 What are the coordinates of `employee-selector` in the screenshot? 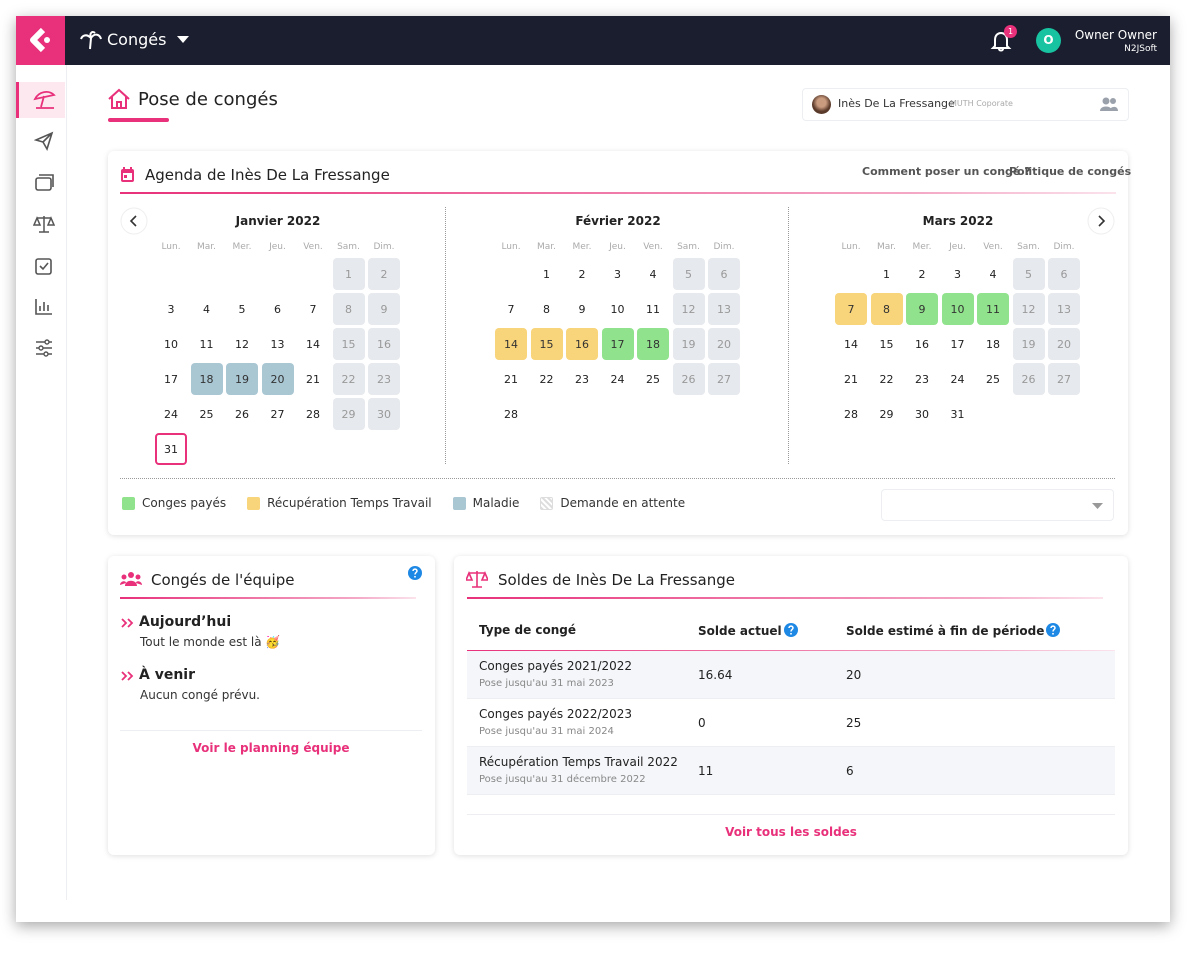 It's located at (965, 104).